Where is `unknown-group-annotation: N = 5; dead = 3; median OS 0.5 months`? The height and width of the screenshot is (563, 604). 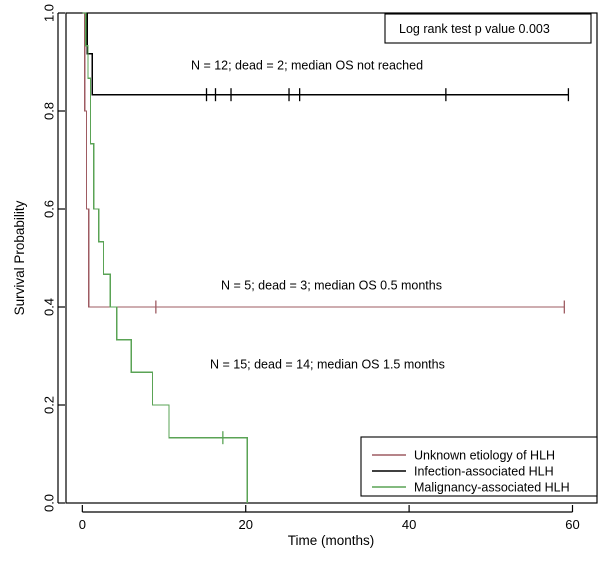 unknown-group-annotation: N = 5; dead = 3; median OS 0.5 months is located at coordinates (331, 285).